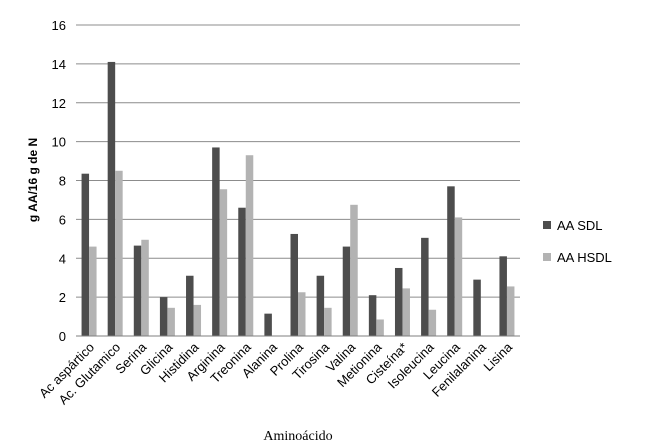 The image size is (646, 447). What do you see at coordinates (62, 181) in the screenshot?
I see `y-tick-label: 8` at bounding box center [62, 181].